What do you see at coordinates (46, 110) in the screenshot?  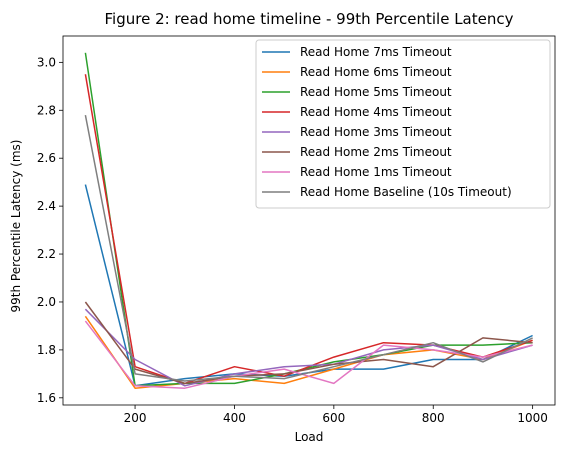 I see `y-tick-label: 2.8` at bounding box center [46, 110].